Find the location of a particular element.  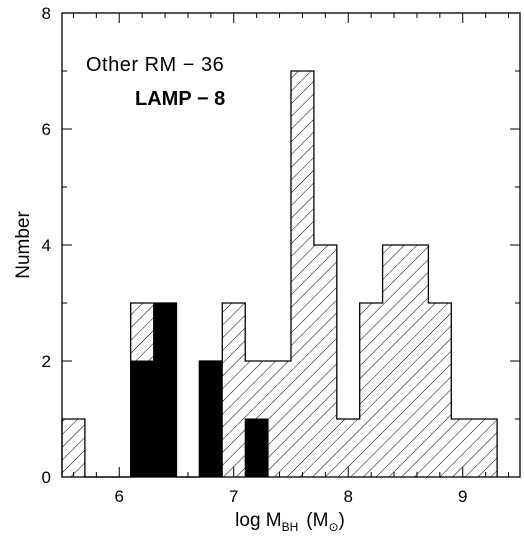

x-axis-label-unit-subscript: ⊙ is located at coordinates (333, 527).